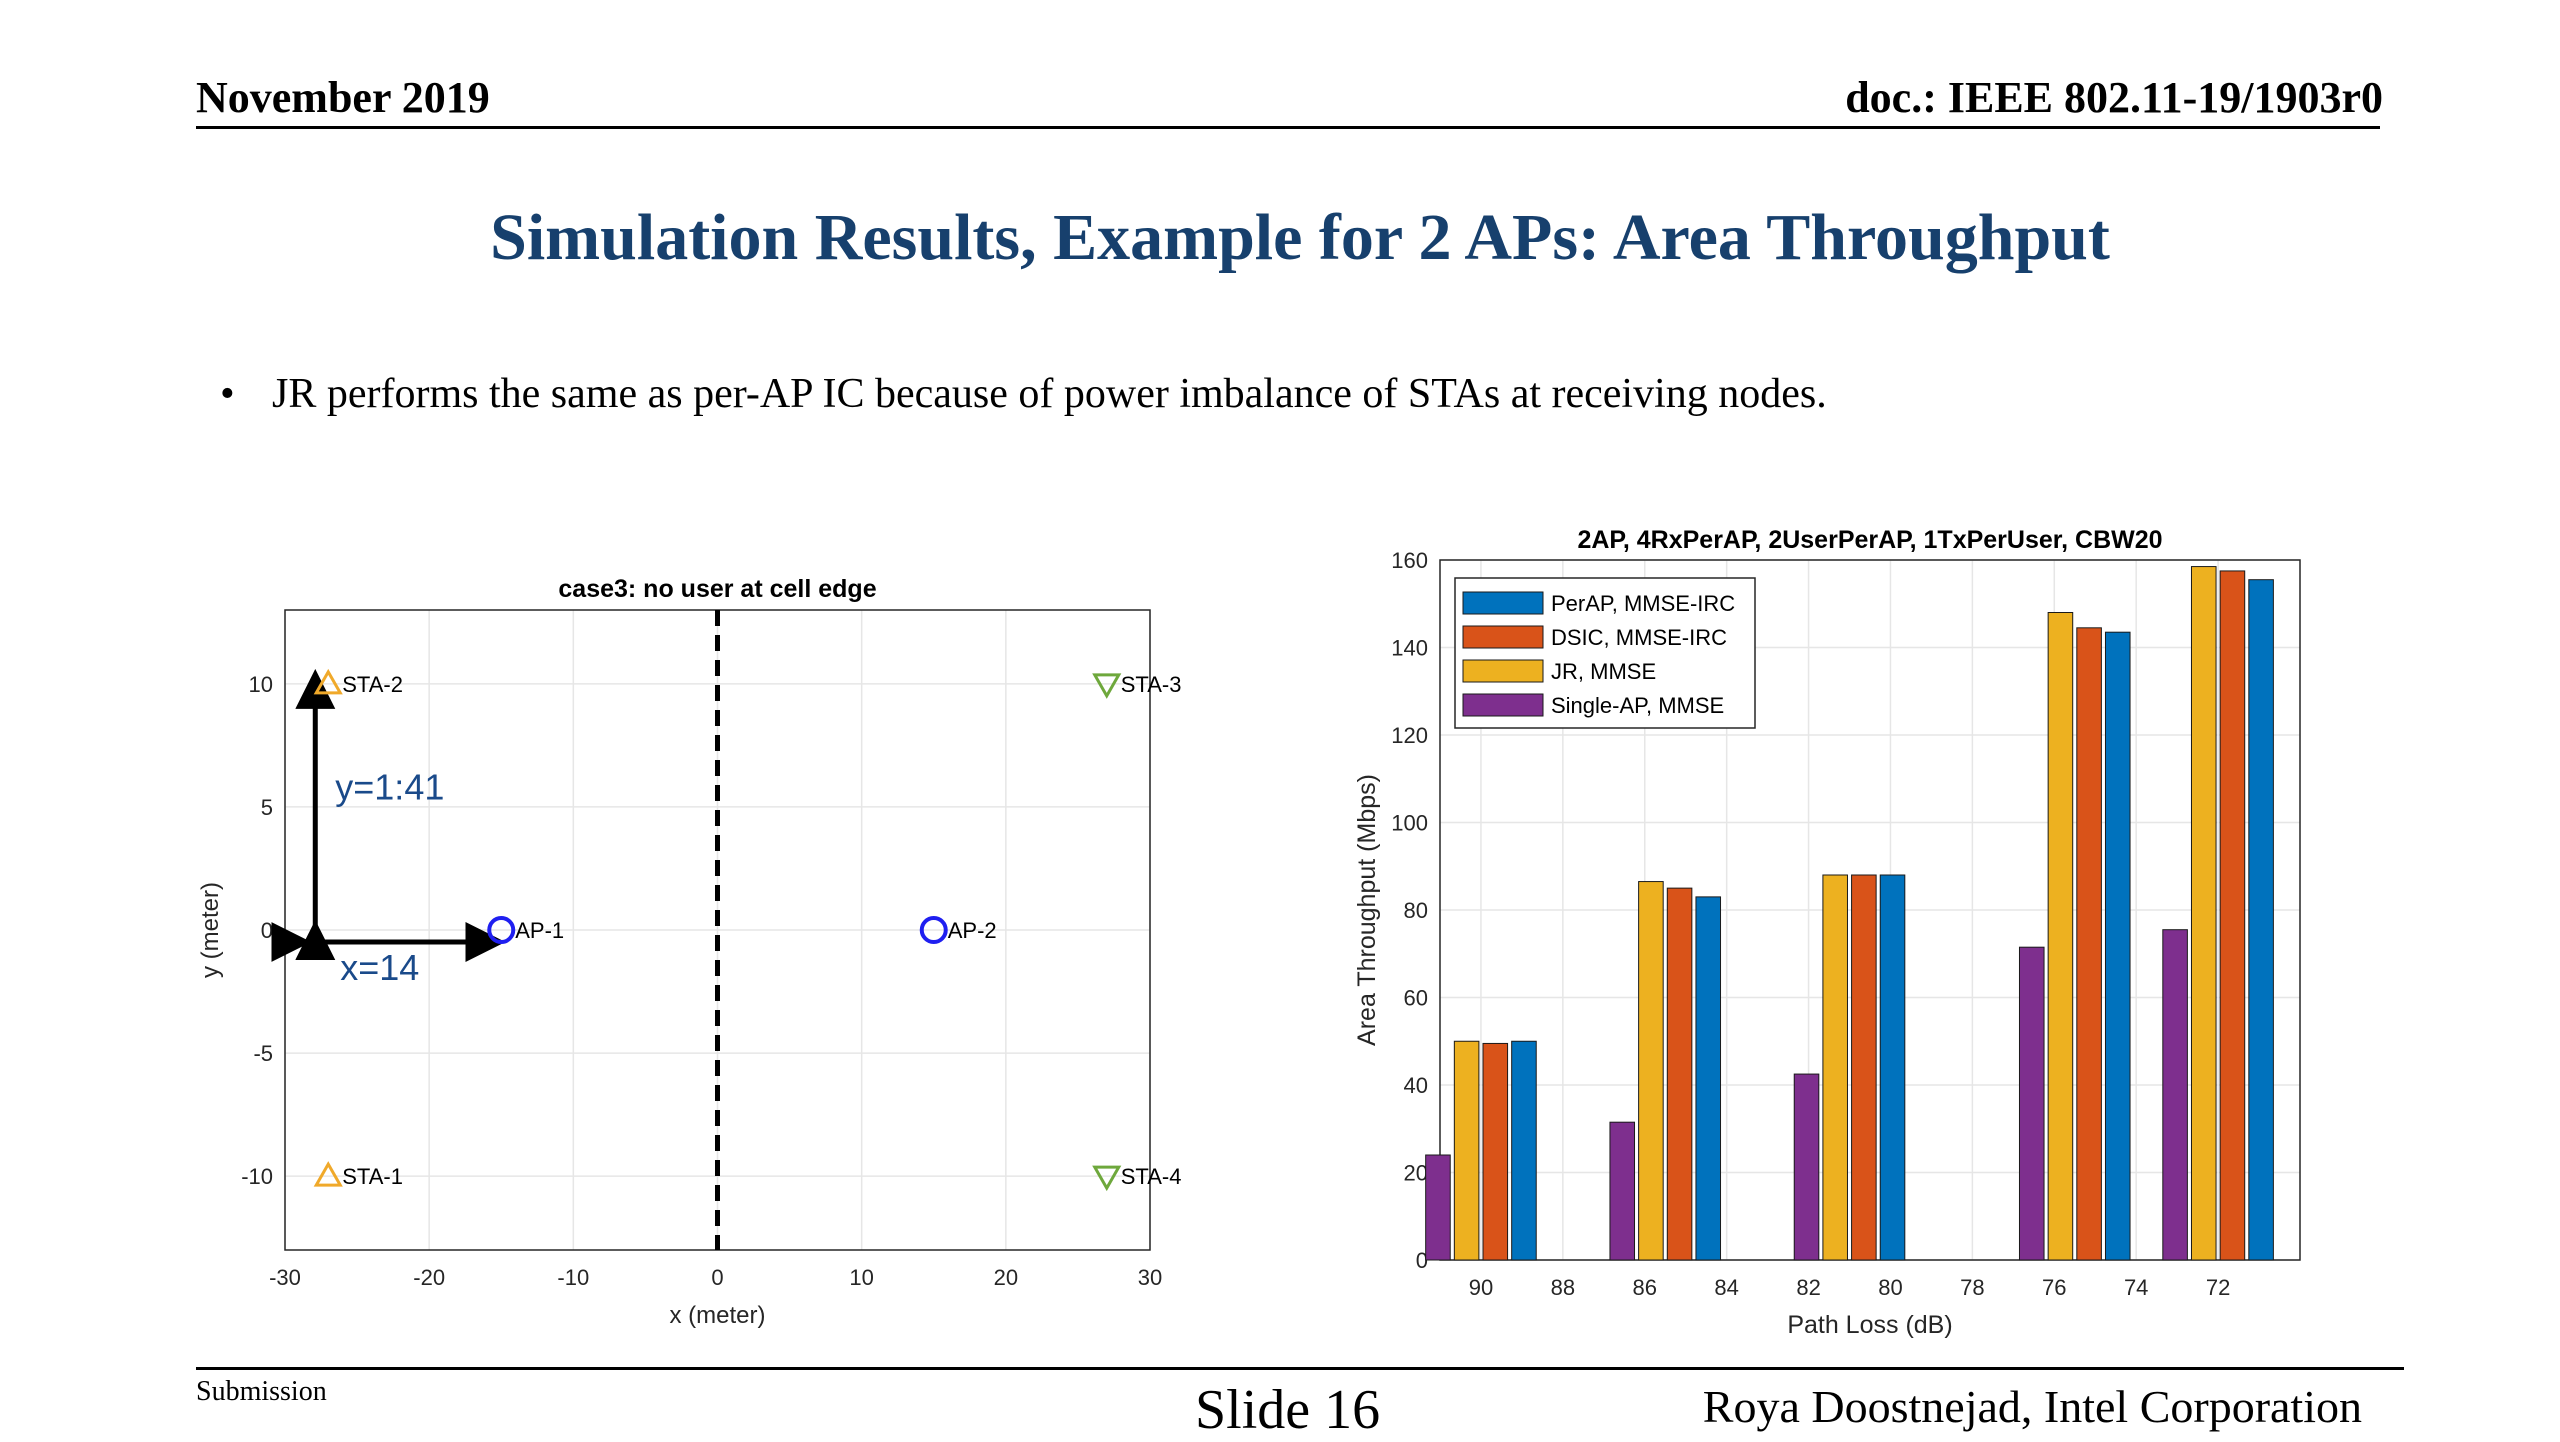 The height and width of the screenshot is (1442, 2560). I want to click on x-tick-label: 30, so click(1150, 1277).